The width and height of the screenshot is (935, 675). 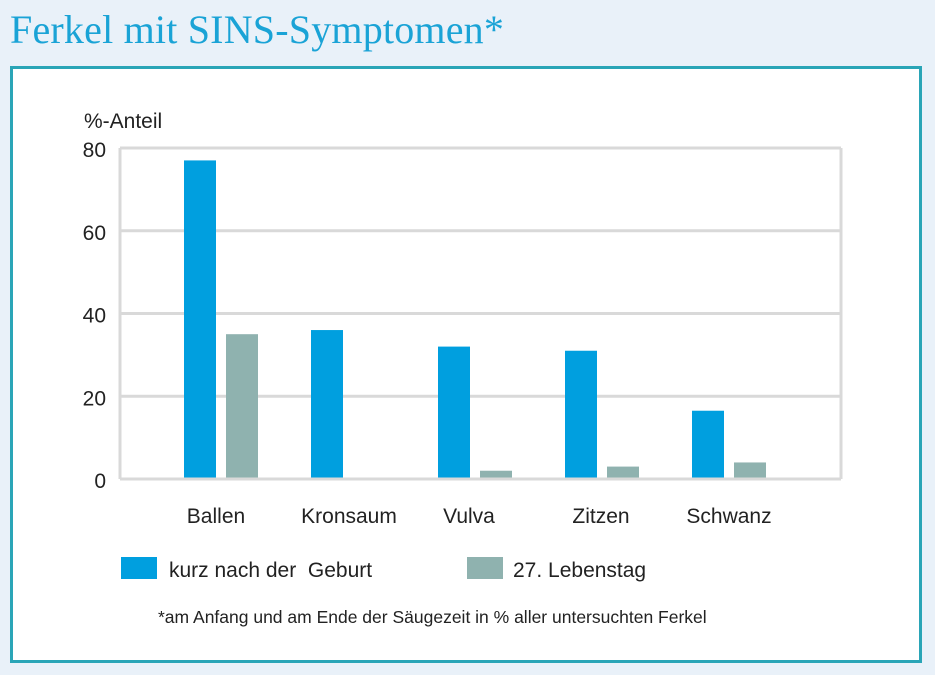 I want to click on x-tick-label: Vulva, so click(x=469, y=516).